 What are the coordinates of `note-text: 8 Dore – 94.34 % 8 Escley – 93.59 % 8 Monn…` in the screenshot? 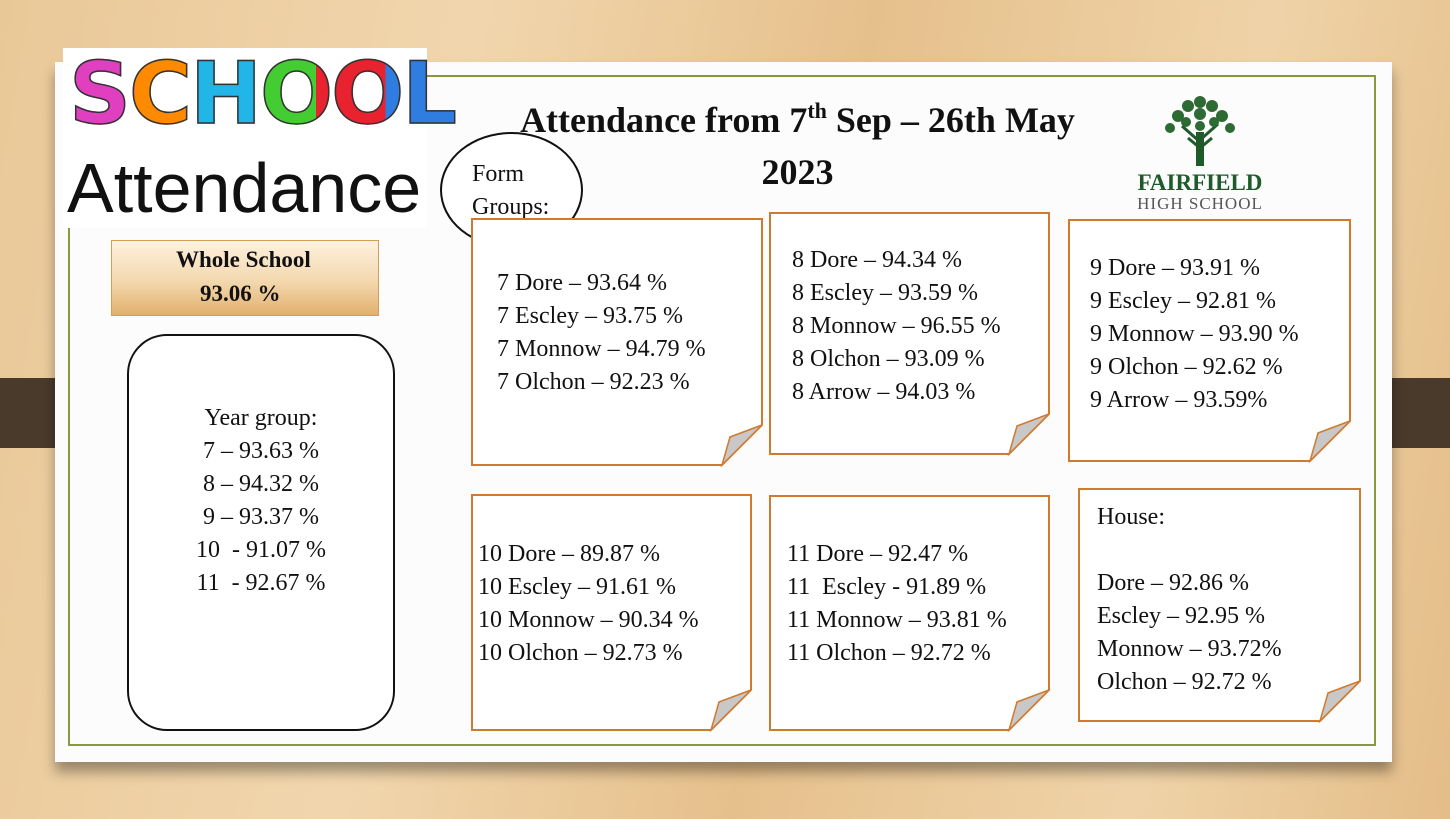 It's located at (896, 326).